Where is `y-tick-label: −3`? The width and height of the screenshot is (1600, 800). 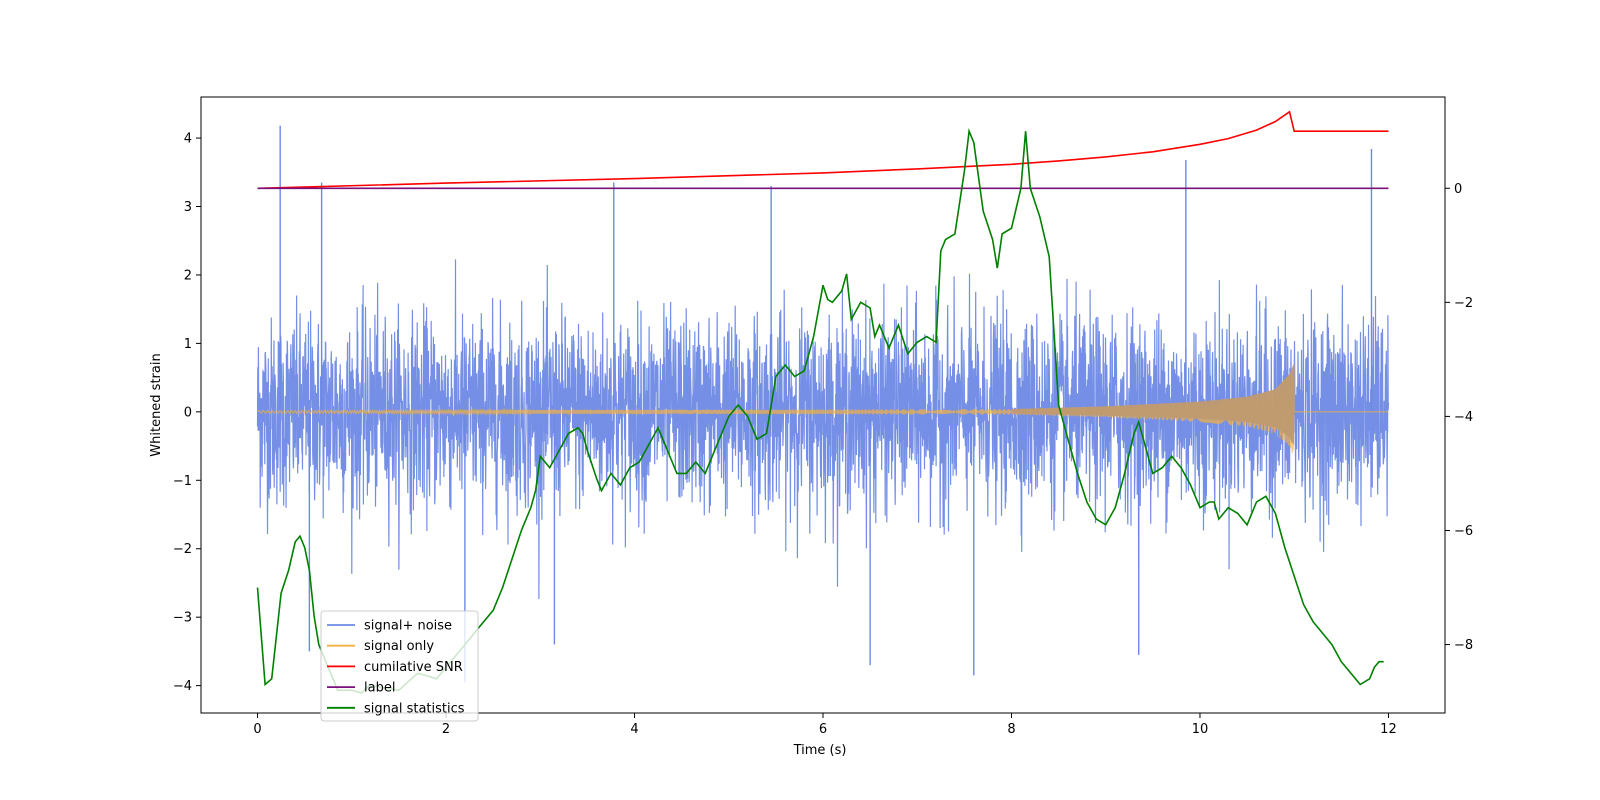 y-tick-label: −3 is located at coordinates (182, 618).